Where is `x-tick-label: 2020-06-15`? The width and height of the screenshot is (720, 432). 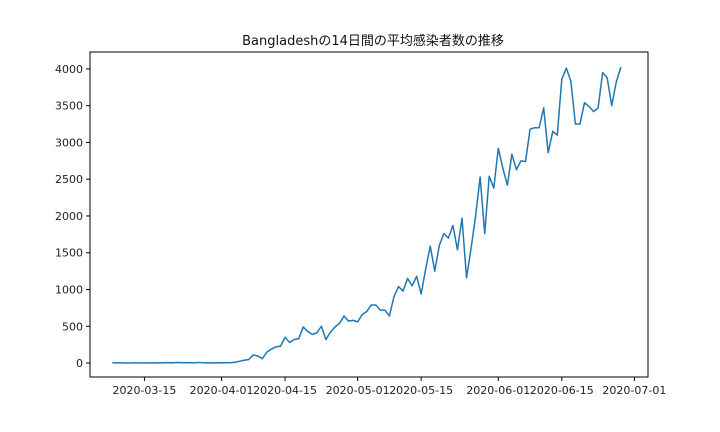
x-tick-label: 2020-06-15 is located at coordinates (562, 390).